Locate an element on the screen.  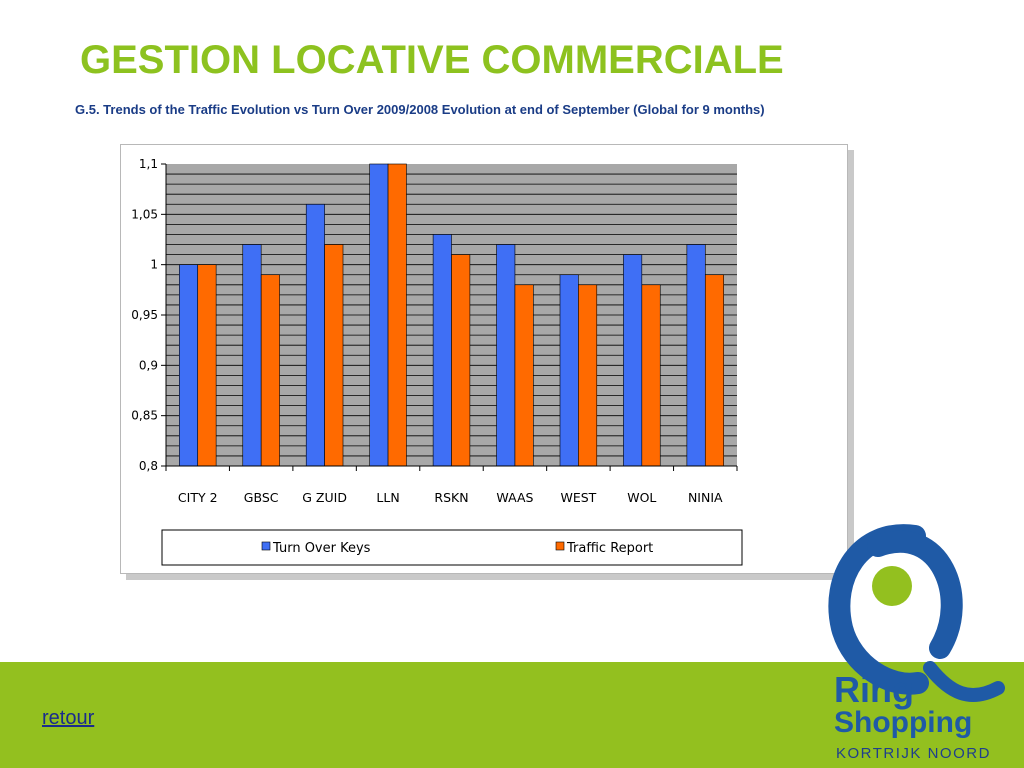
x-tick-label: RSKN is located at coordinates (451, 497).